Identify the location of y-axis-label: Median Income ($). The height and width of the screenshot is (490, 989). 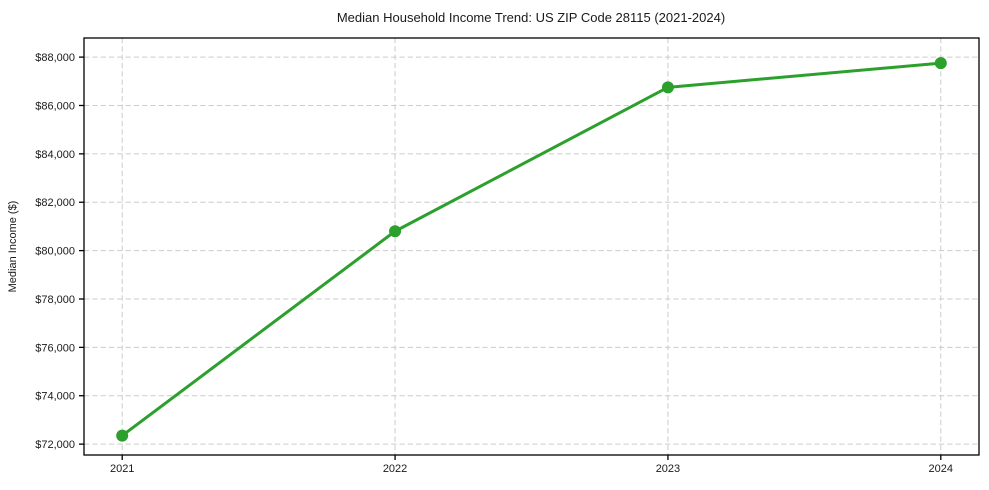
(13, 247).